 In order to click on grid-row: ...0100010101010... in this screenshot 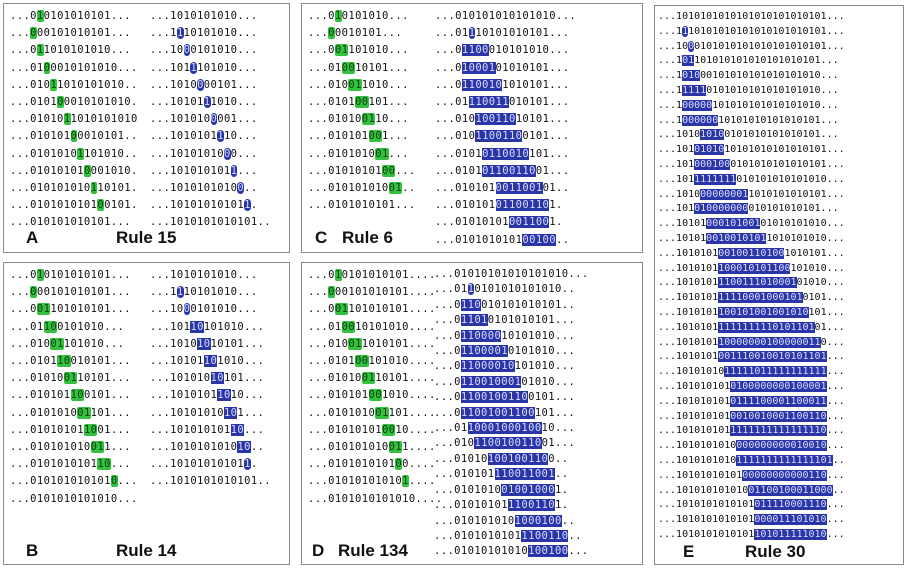, I will do `click(74, 68)`.